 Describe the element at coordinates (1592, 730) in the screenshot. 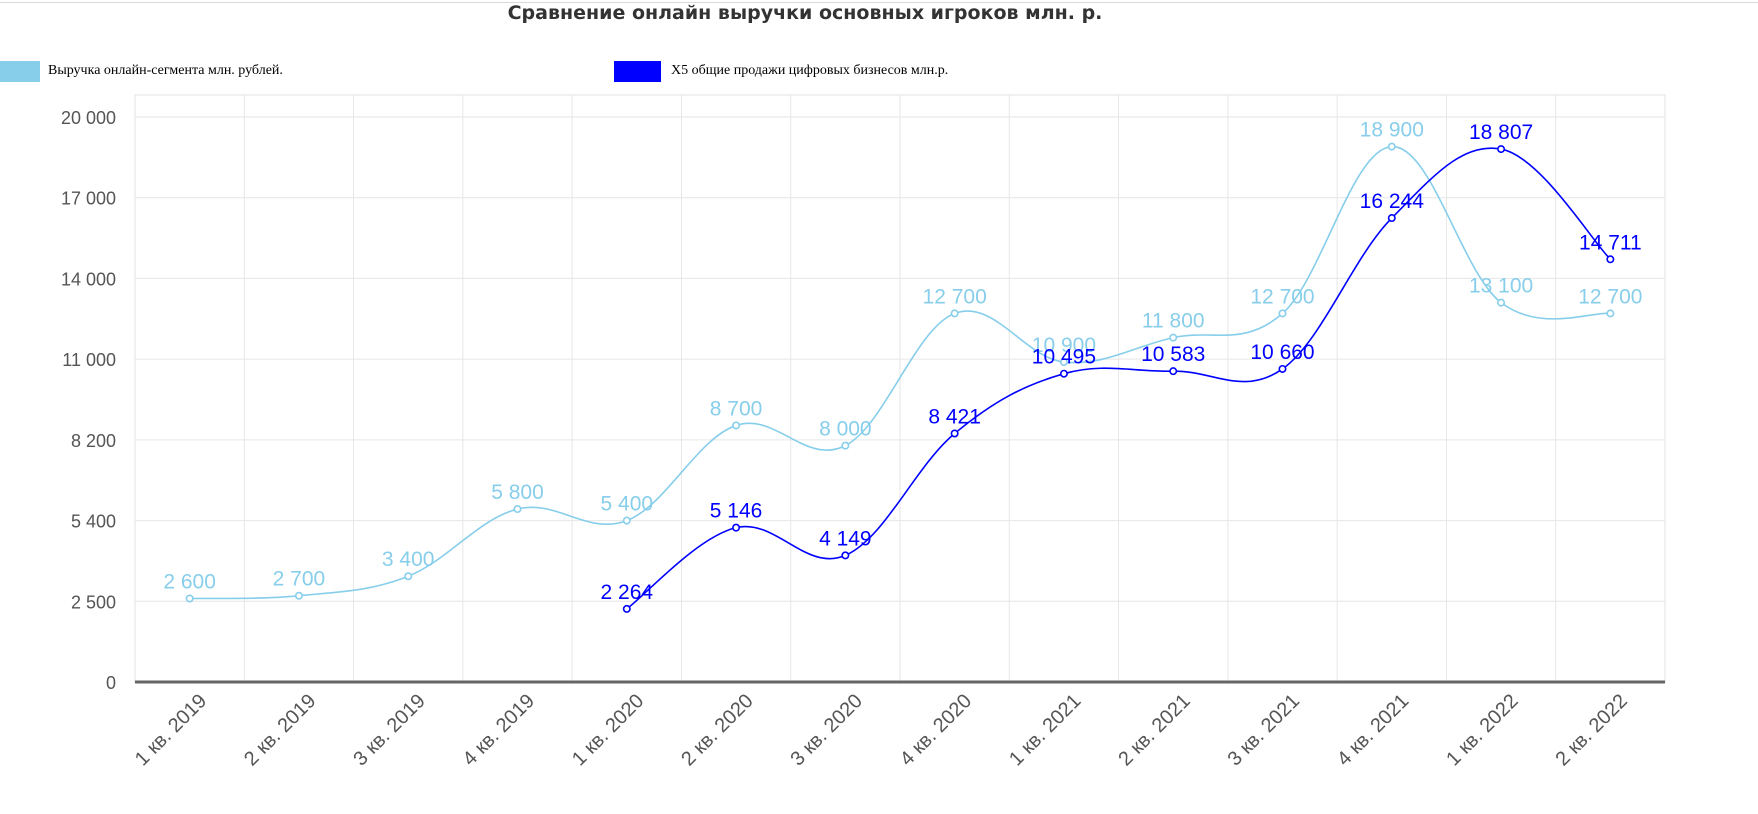

I see `x-tick-label: 2 кв. 2022` at that location.